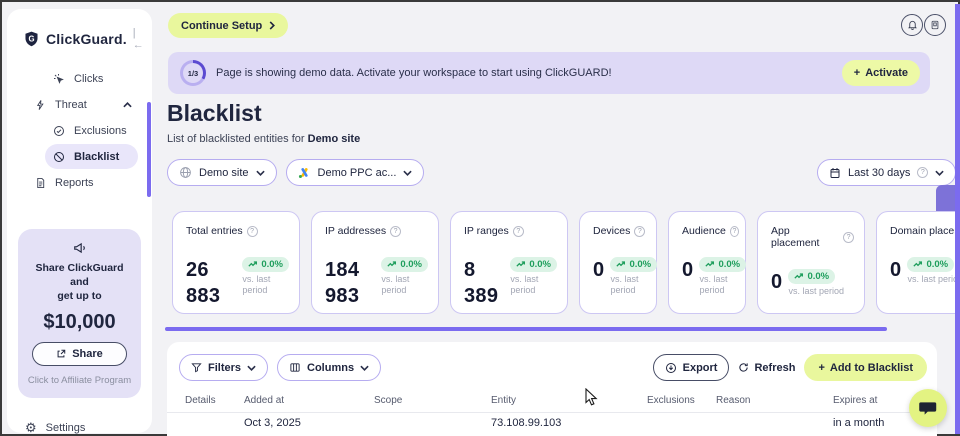  Describe the element at coordinates (552, 412) in the screenshot. I see `divider` at that location.